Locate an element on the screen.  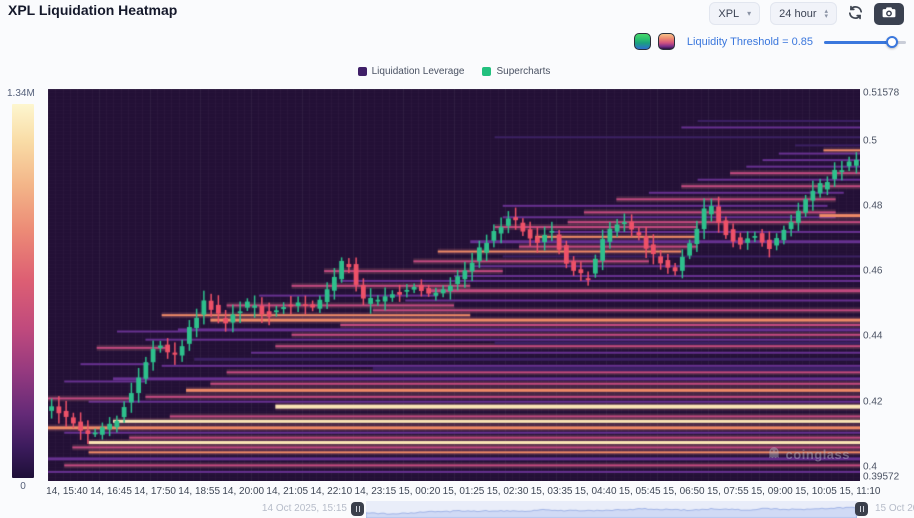
liquidity-threshold-slider is located at coordinates (865, 42).